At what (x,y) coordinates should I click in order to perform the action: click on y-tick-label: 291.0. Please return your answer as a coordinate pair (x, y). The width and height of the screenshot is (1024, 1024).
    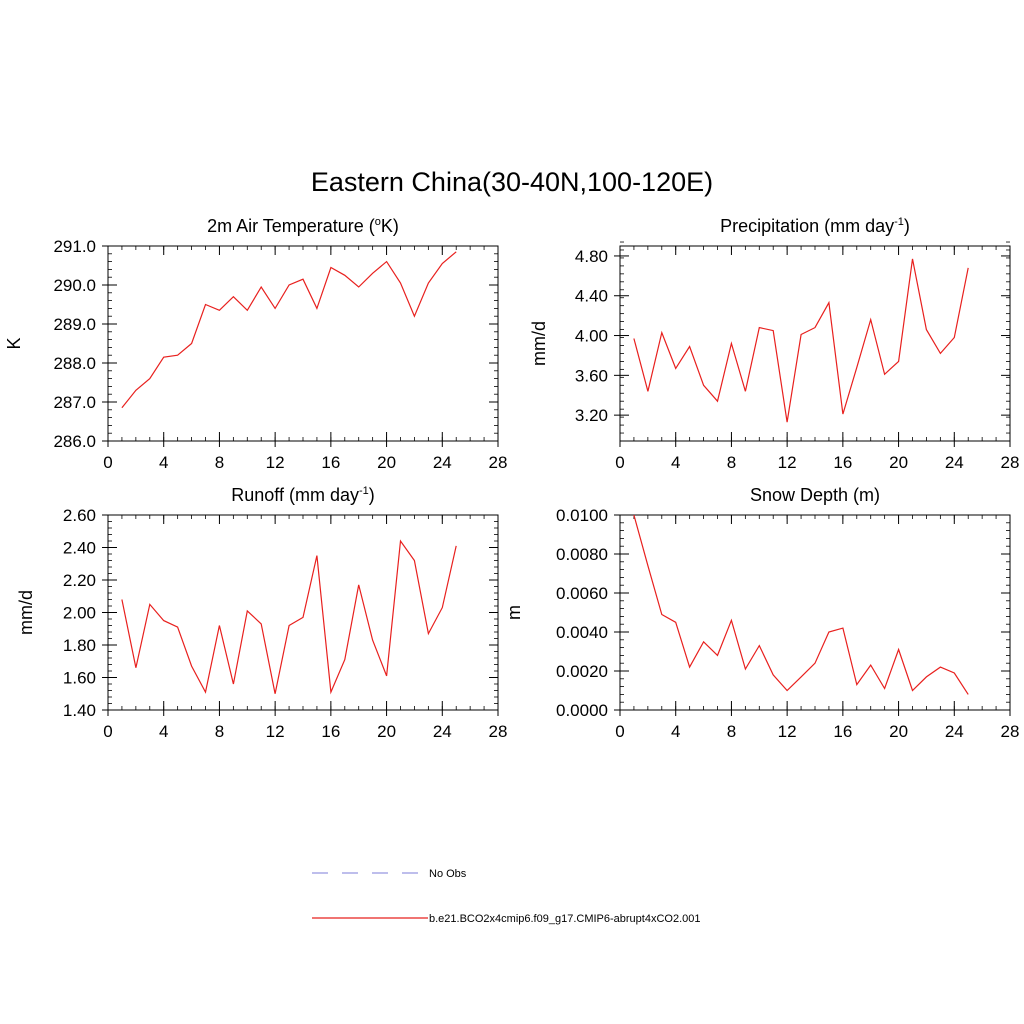
    Looking at the image, I should click on (74, 246).